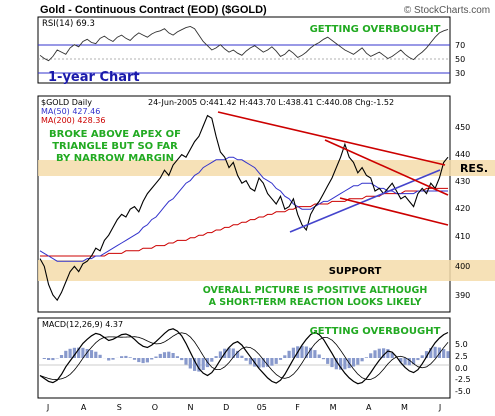  What do you see at coordinates (460, 59) in the screenshot?
I see `rsi-tick-50: 50` at bounding box center [460, 59].